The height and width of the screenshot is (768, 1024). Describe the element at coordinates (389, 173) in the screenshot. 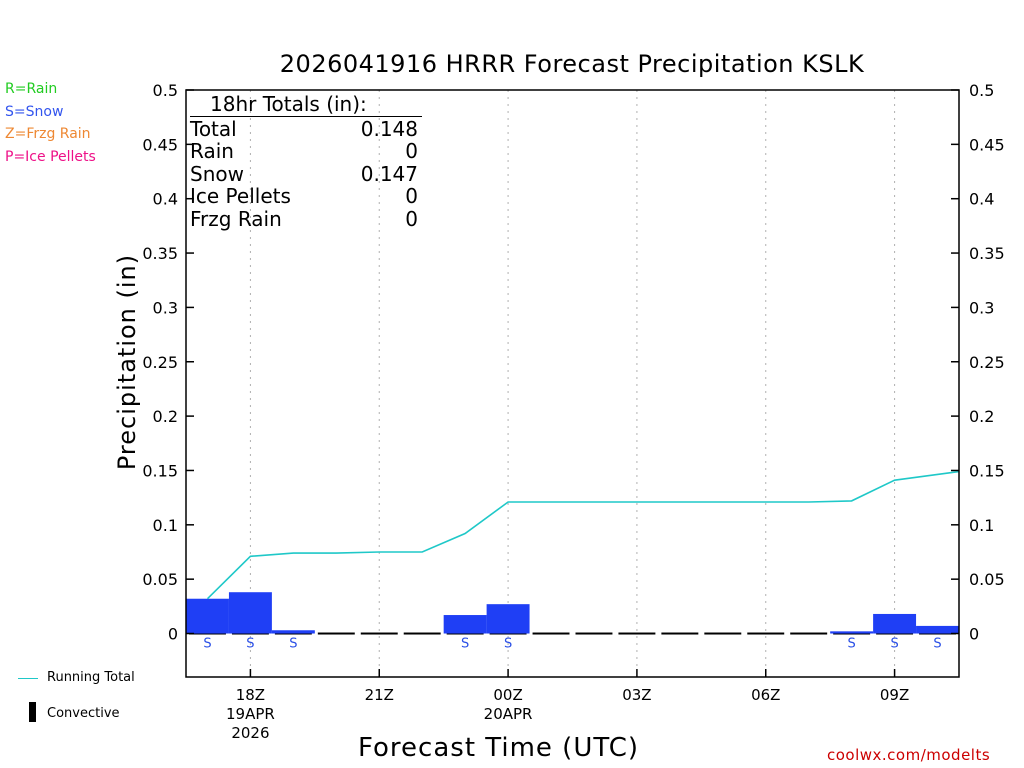

I see `totals-value: 0.147` at that location.